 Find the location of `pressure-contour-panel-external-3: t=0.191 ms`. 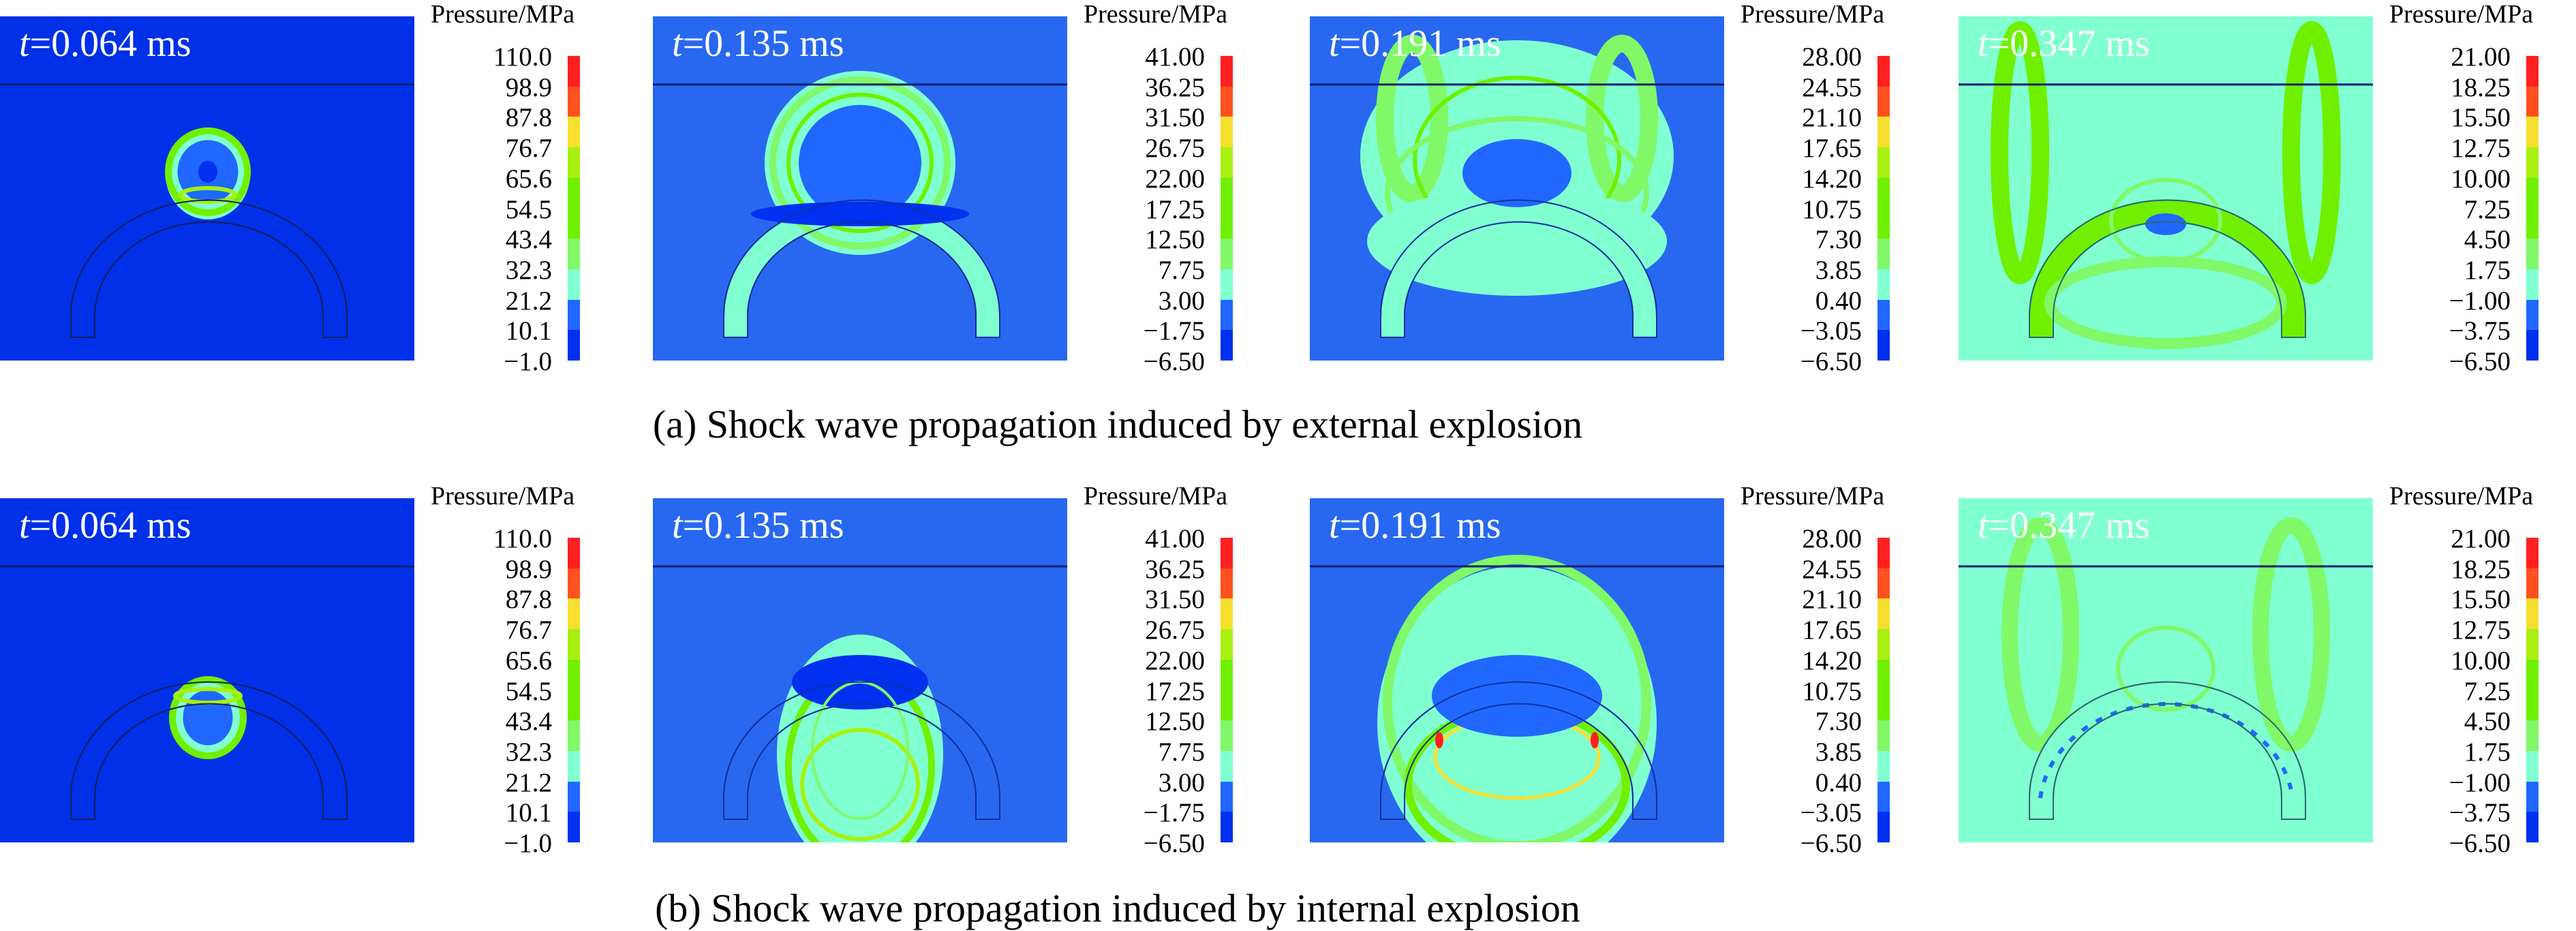

pressure-contour-panel-external-3: t=0.191 ms is located at coordinates (1517, 188).